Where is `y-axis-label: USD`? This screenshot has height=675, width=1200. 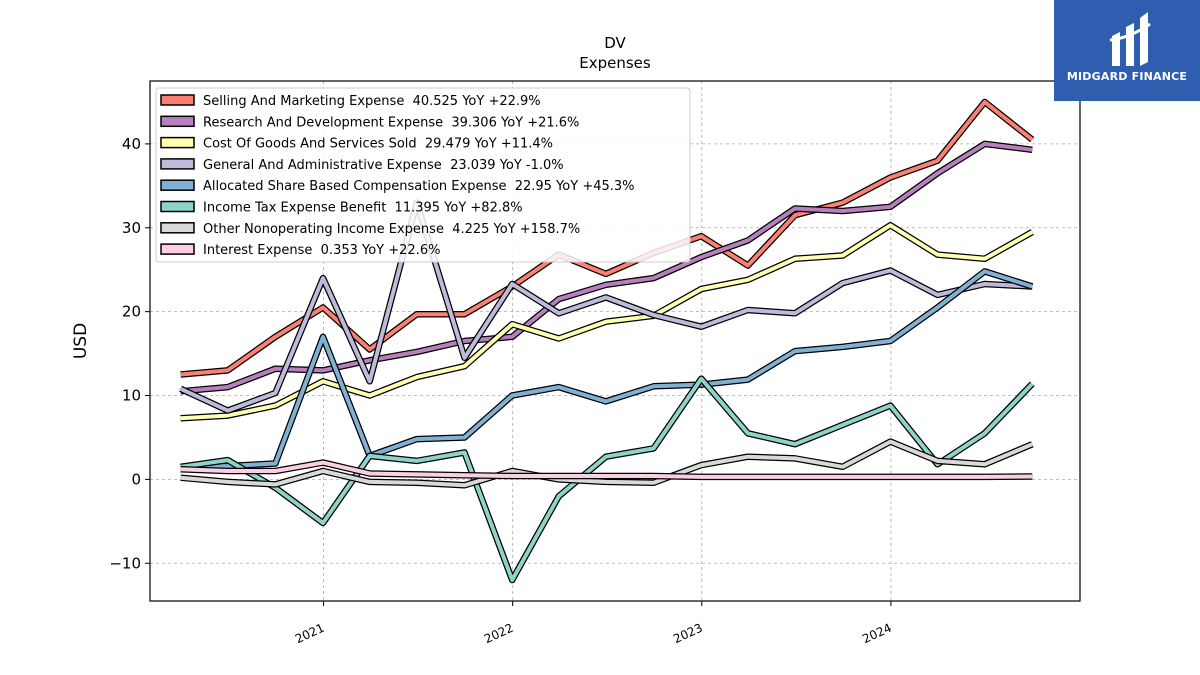 y-axis-label: USD is located at coordinates (81, 341).